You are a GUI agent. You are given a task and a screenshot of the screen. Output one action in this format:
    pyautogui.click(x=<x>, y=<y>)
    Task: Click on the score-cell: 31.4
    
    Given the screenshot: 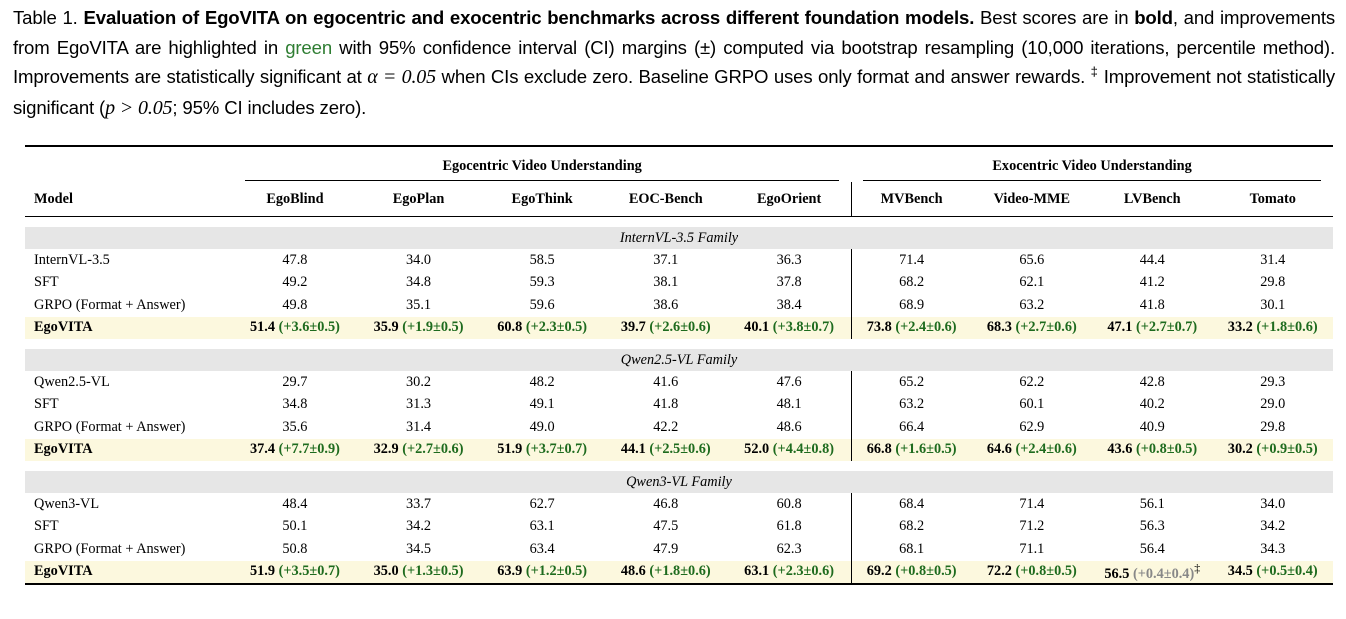 What is the action you would take?
    pyautogui.click(x=1273, y=259)
    